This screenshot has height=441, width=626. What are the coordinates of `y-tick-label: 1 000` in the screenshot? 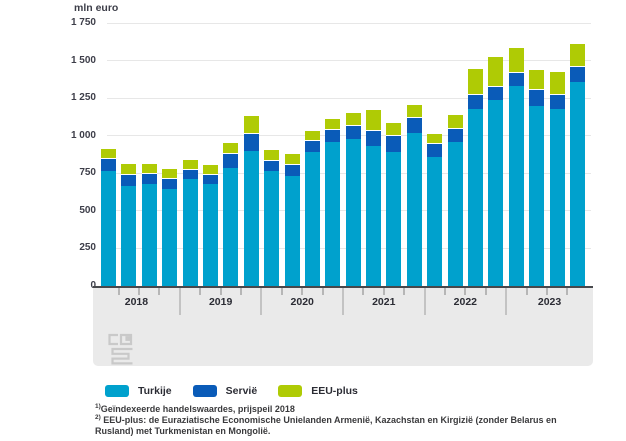 It's located at (83, 135).